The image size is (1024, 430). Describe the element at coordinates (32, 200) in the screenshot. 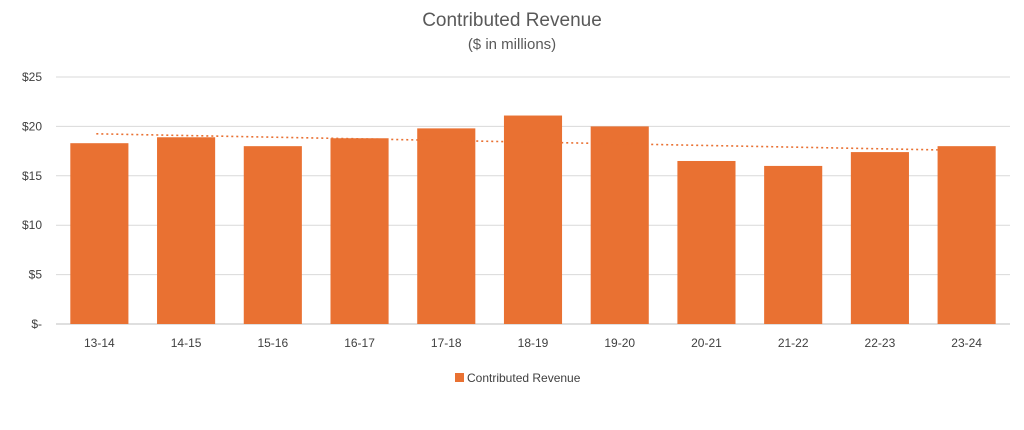

I see `y-axis-ticks: $- $5 $10 $15 $20 $25` at that location.